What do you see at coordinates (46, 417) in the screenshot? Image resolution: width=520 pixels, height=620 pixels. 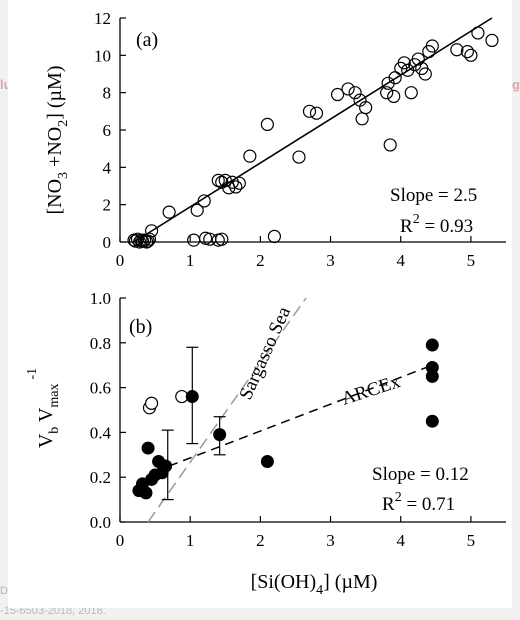 I see `panel-b-ylabel-mid: V` at bounding box center [46, 417].